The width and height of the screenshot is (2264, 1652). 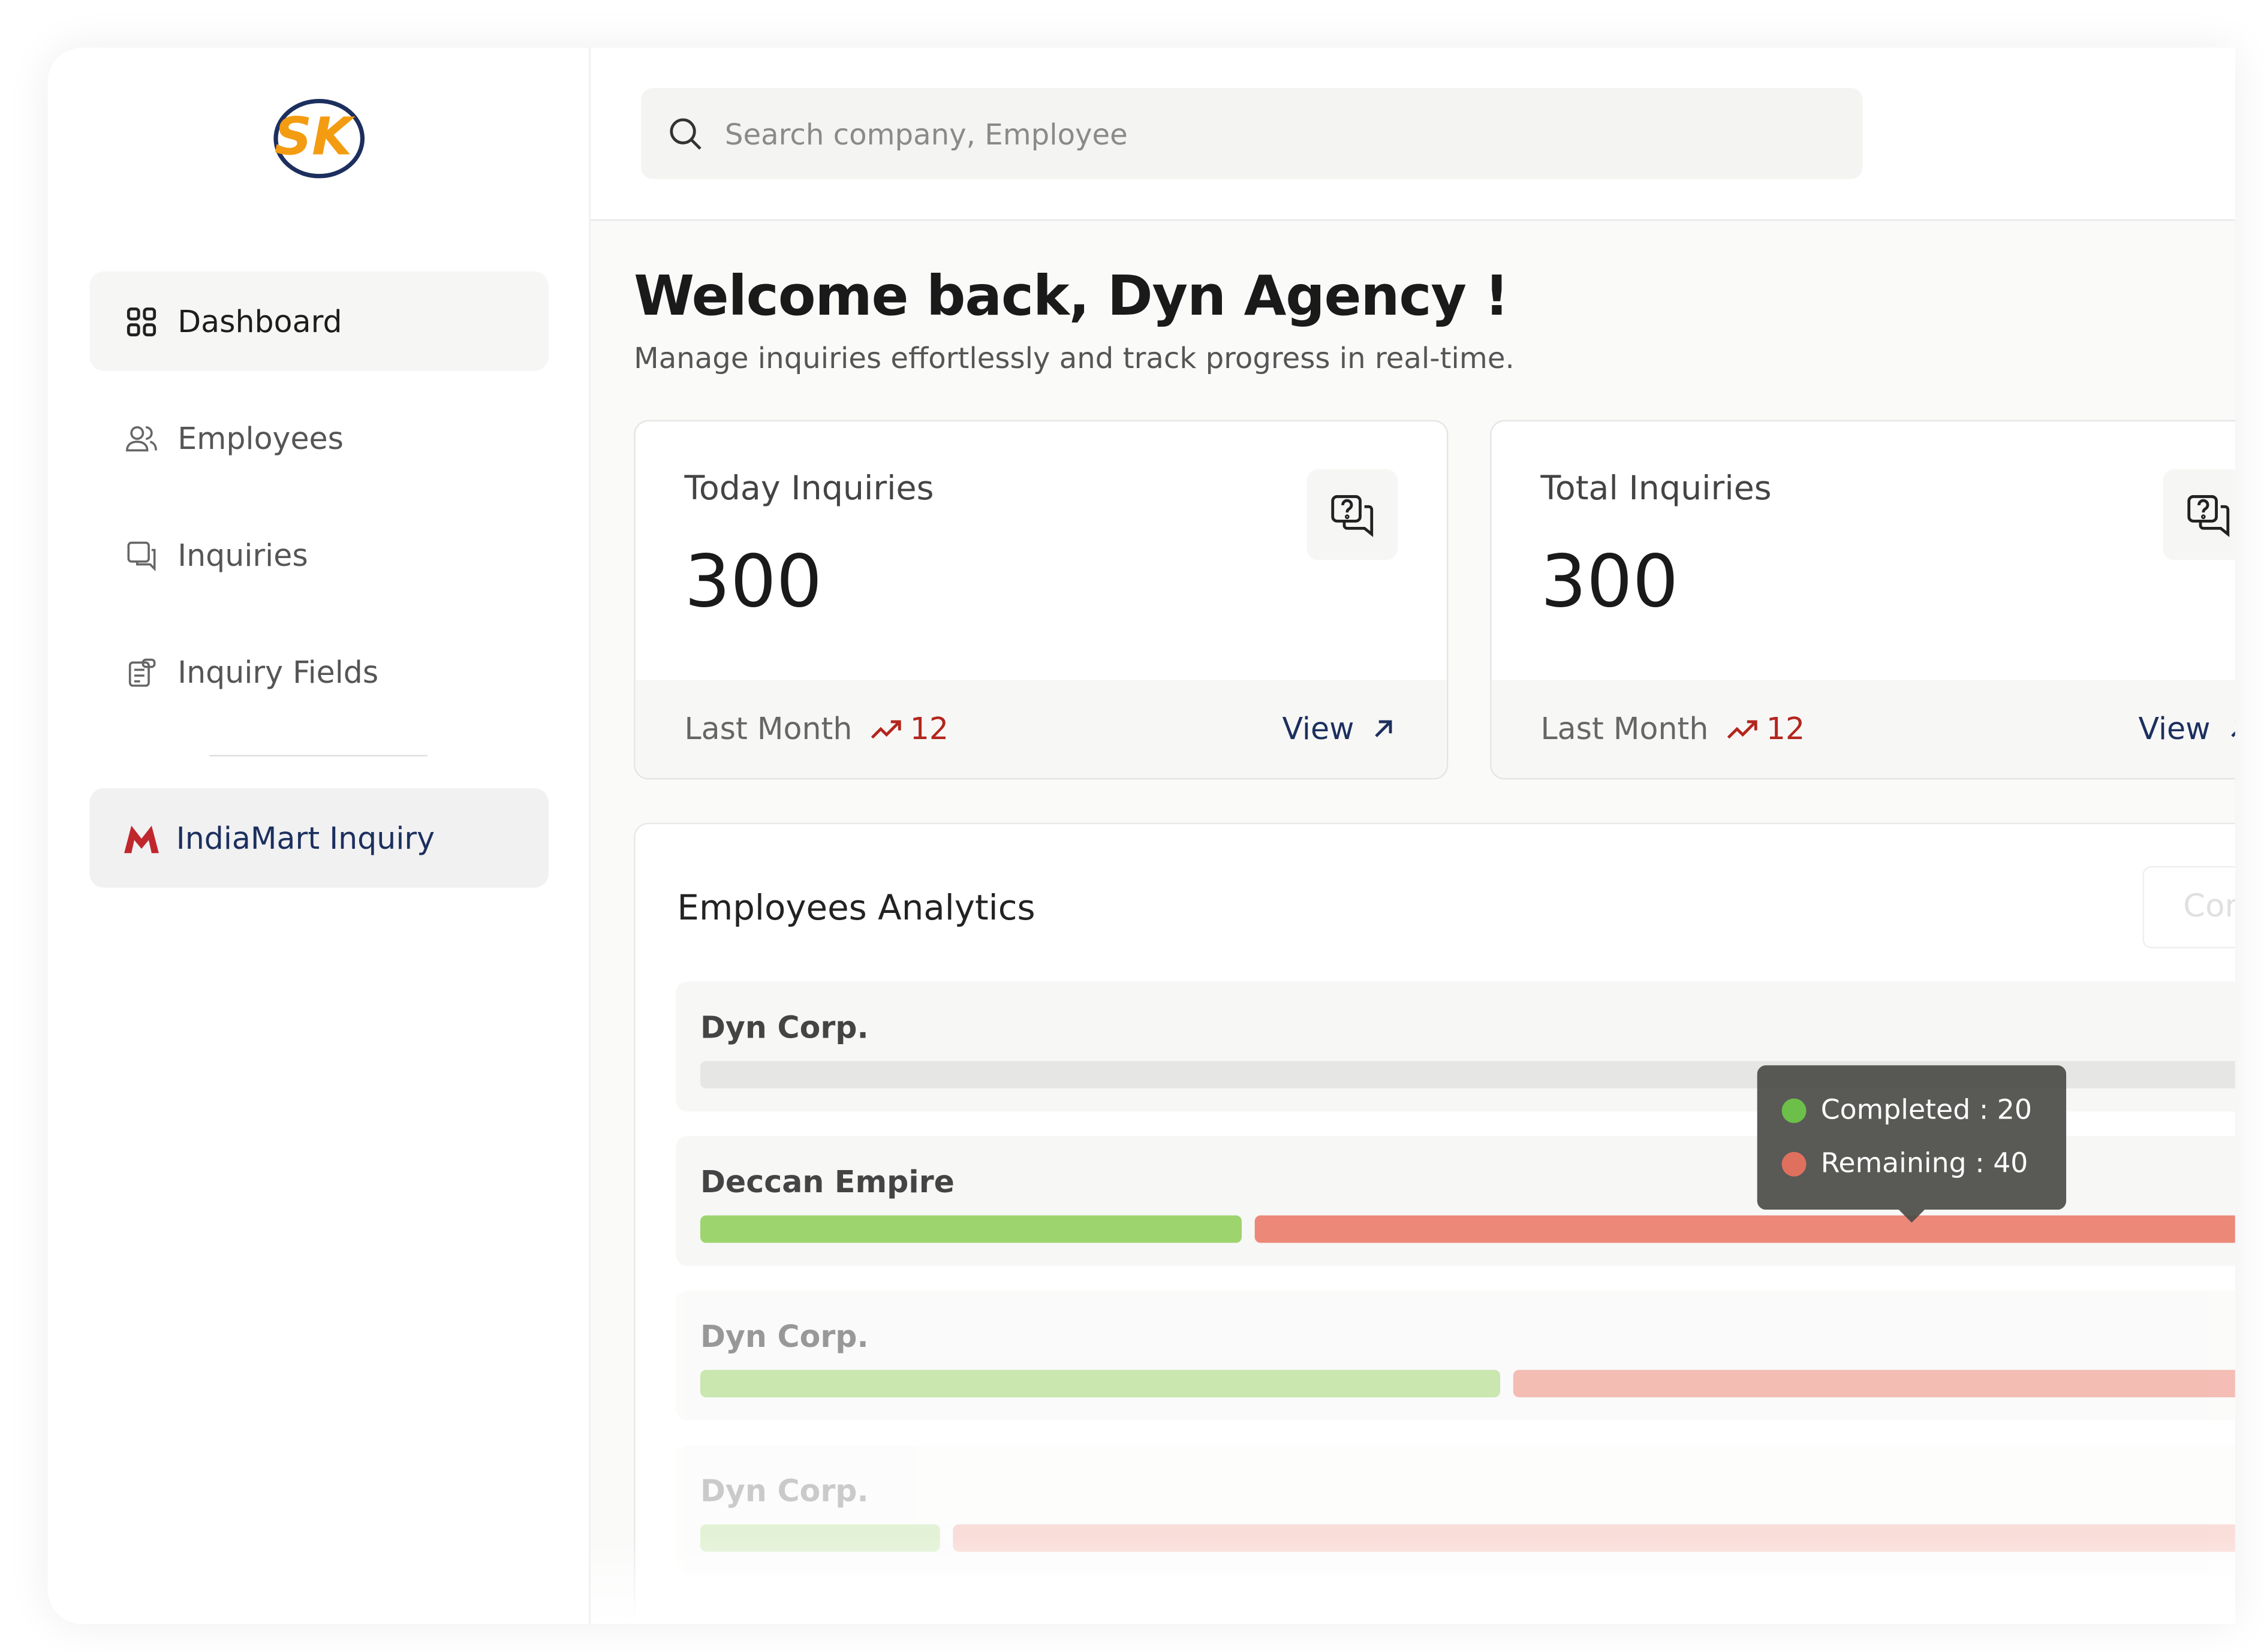 I want to click on stat-card: Total Inquiries 300 Last Month 12 View, so click(x=1862, y=600).